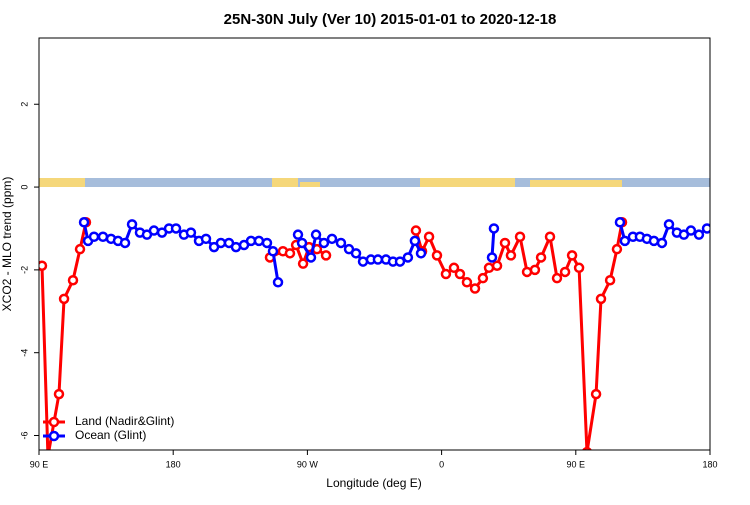 This screenshot has width=750, height=505. I want to click on x-tick-label: 90 W, so click(308, 464).